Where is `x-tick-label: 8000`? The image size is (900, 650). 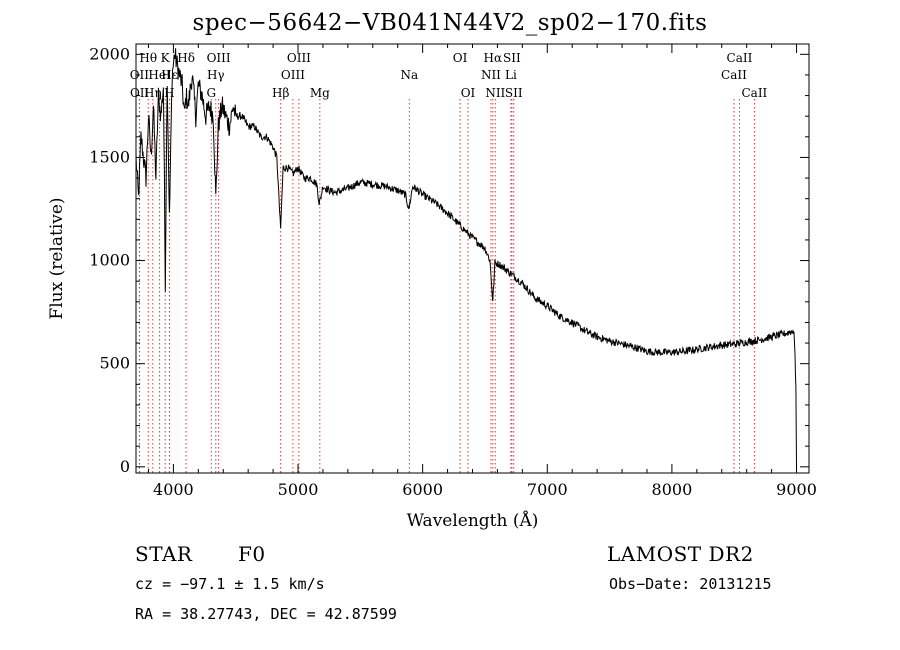
x-tick-label: 8000 is located at coordinates (672, 489).